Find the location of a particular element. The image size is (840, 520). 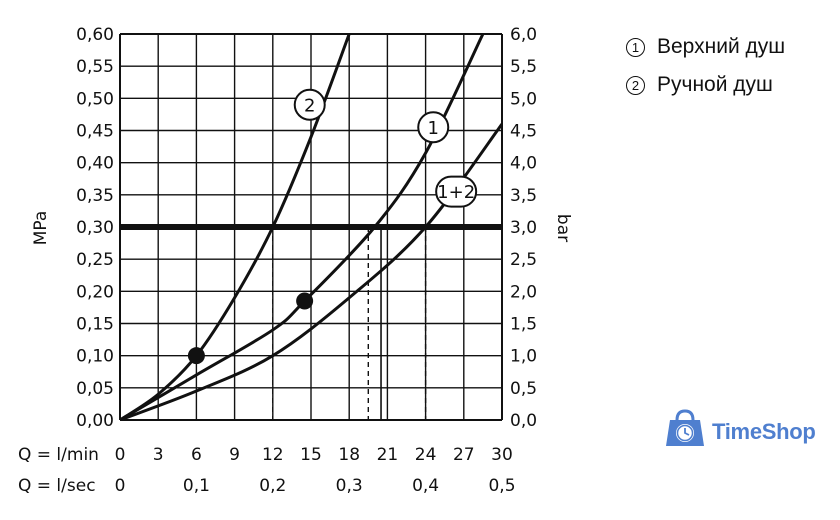

legend-label-1: Верхний душ is located at coordinates (721, 46).